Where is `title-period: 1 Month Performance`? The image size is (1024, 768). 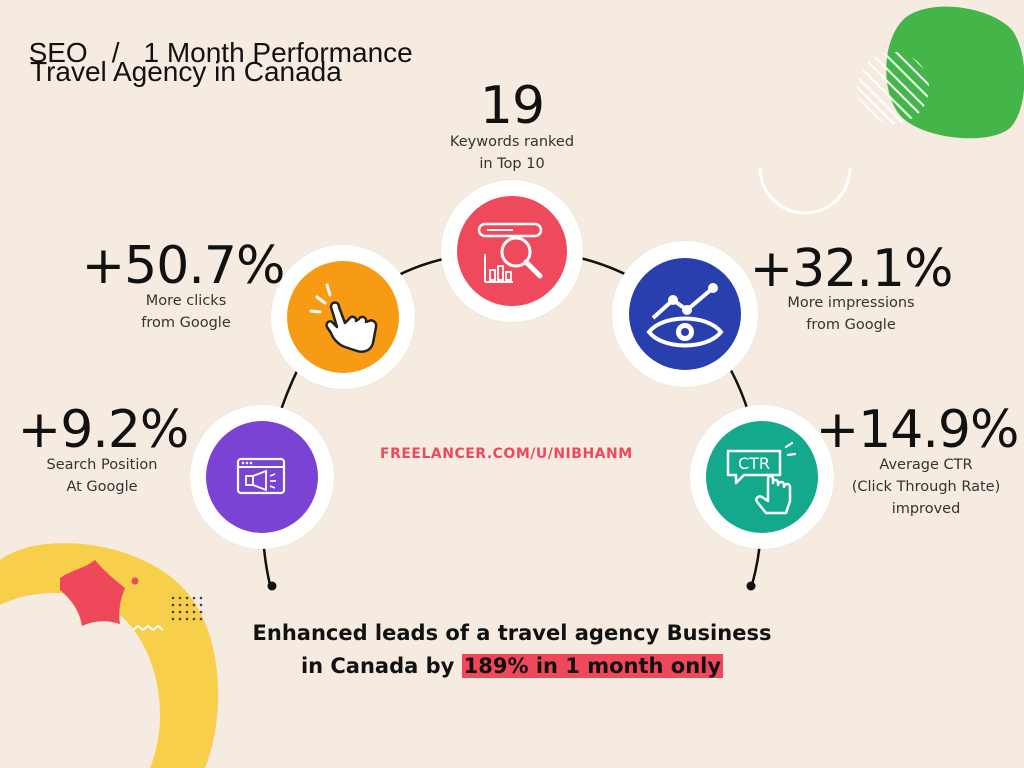 title-period: 1 Month Performance is located at coordinates (278, 52).